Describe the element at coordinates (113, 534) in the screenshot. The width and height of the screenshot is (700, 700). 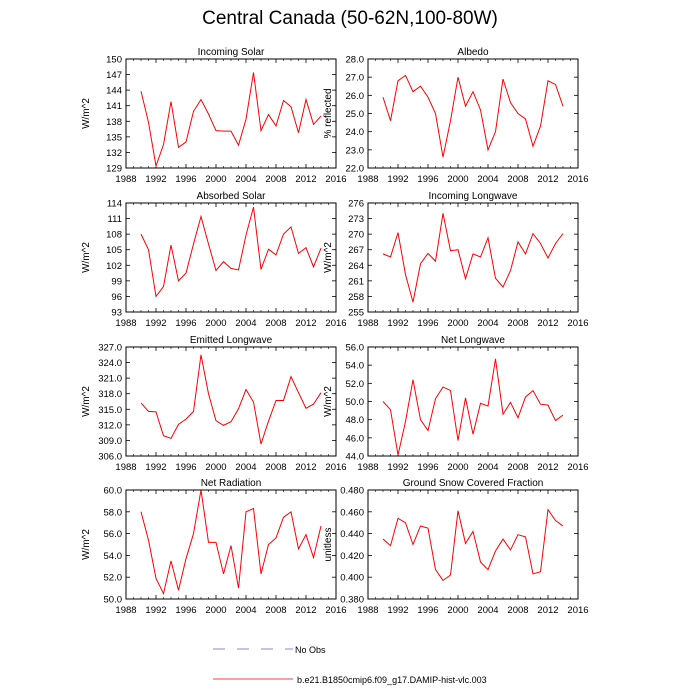
I see `y-tick-label: 56.0` at that location.